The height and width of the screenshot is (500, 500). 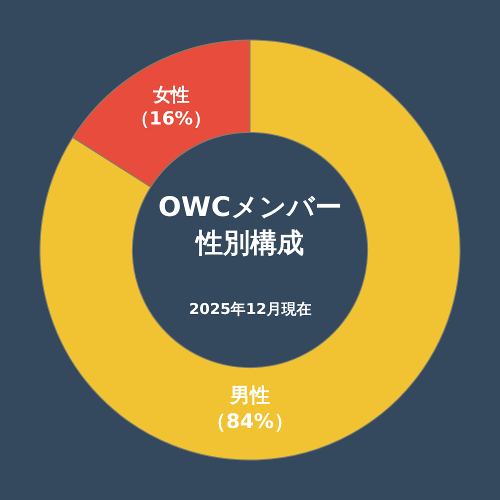 I want to click on text: 2025年12月現在, so click(x=250, y=309).